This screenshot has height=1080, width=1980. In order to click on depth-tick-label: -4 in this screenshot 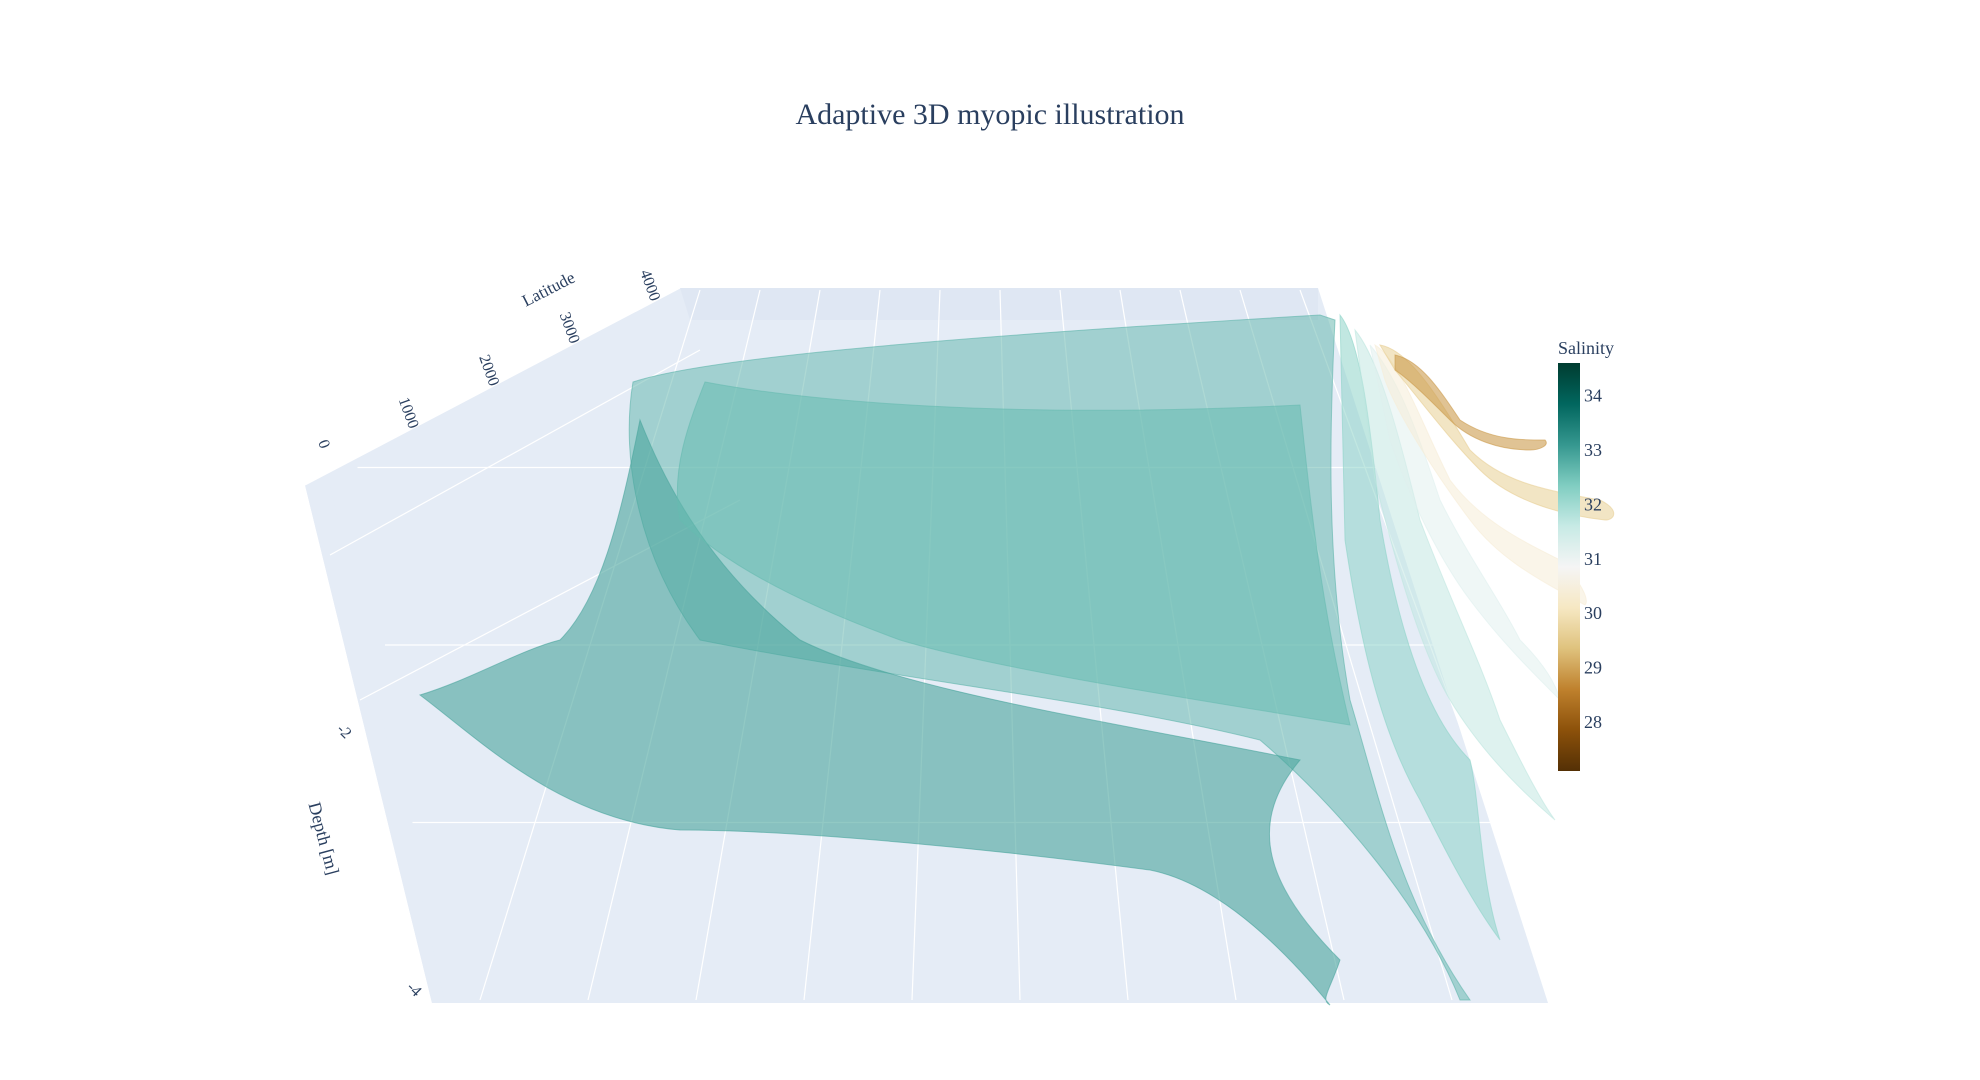, I will do `click(413, 989)`.